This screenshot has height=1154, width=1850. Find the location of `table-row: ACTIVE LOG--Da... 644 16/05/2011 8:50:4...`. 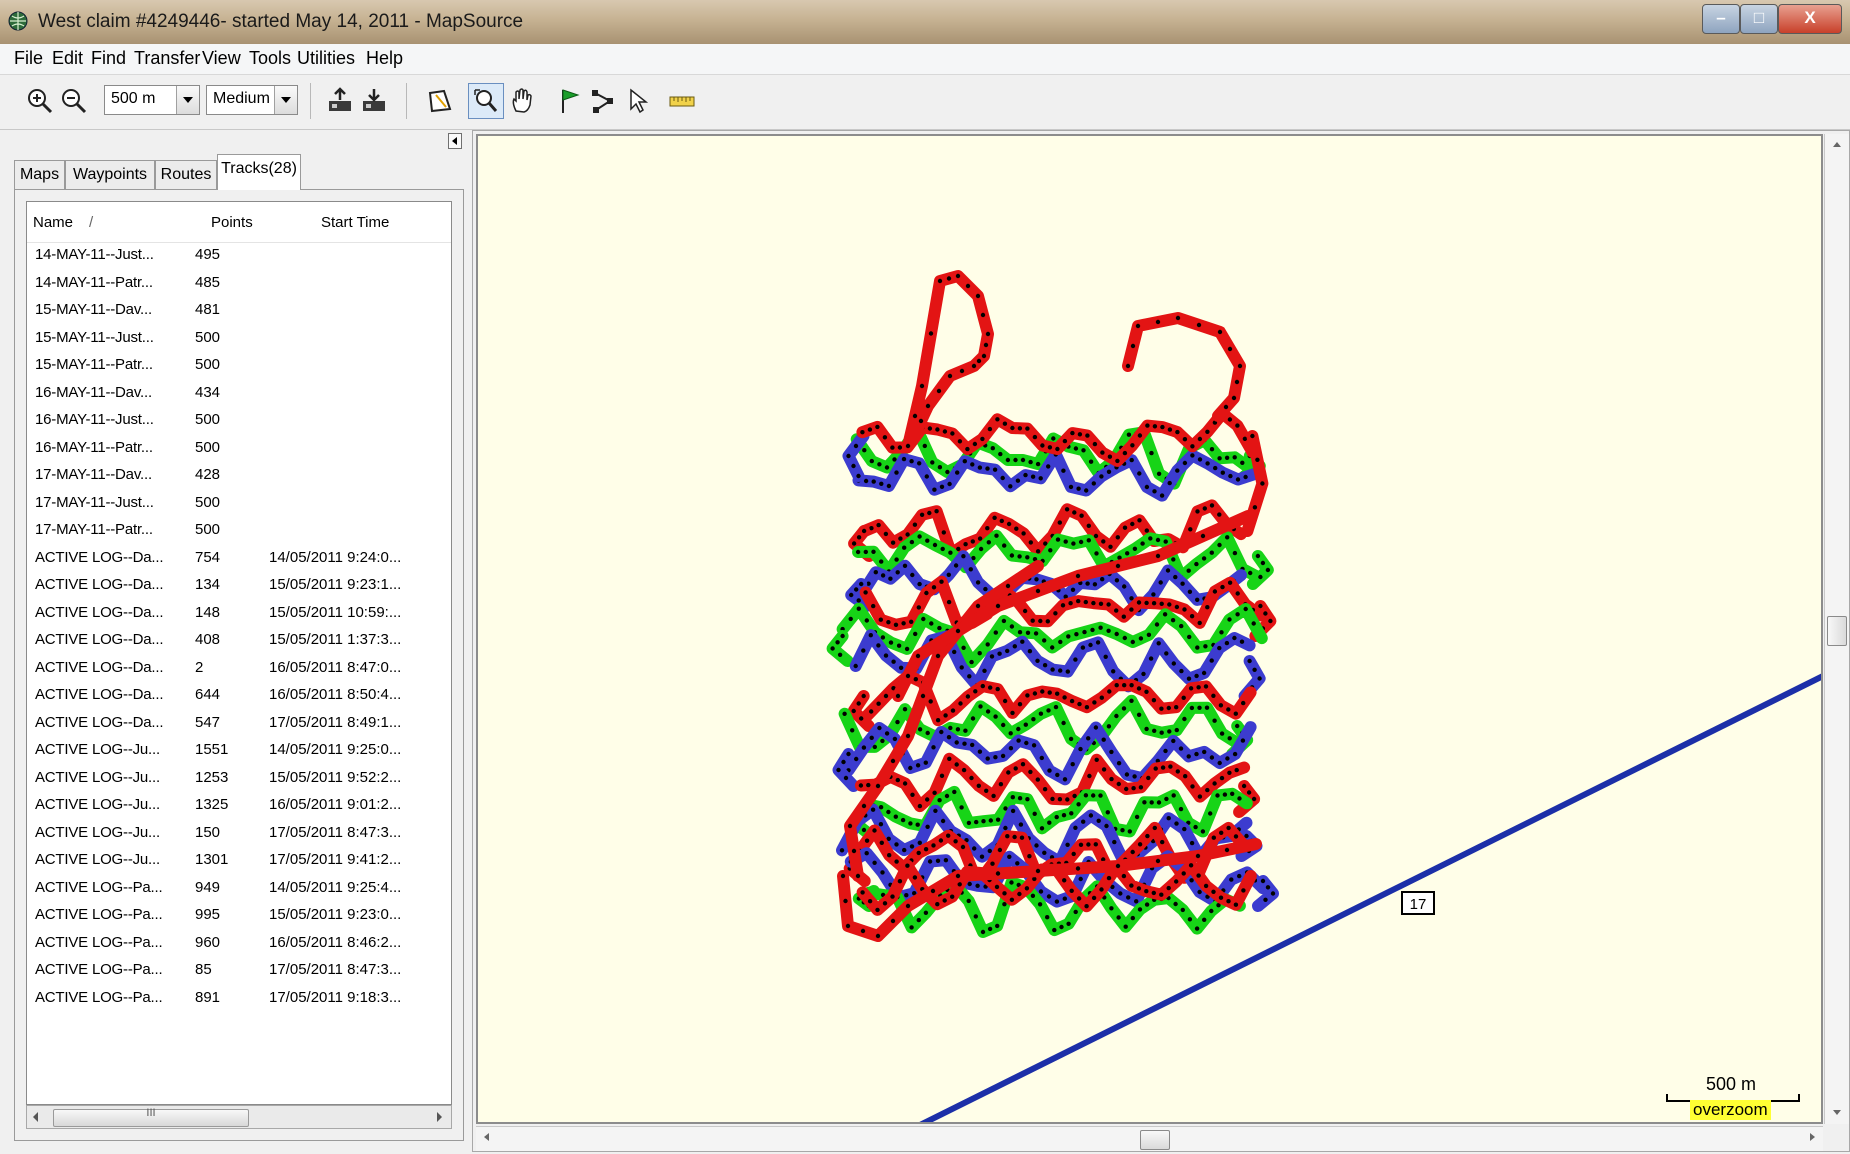

table-row: ACTIVE LOG--Da... 644 16/05/2011 8:50:4... is located at coordinates (239, 696).